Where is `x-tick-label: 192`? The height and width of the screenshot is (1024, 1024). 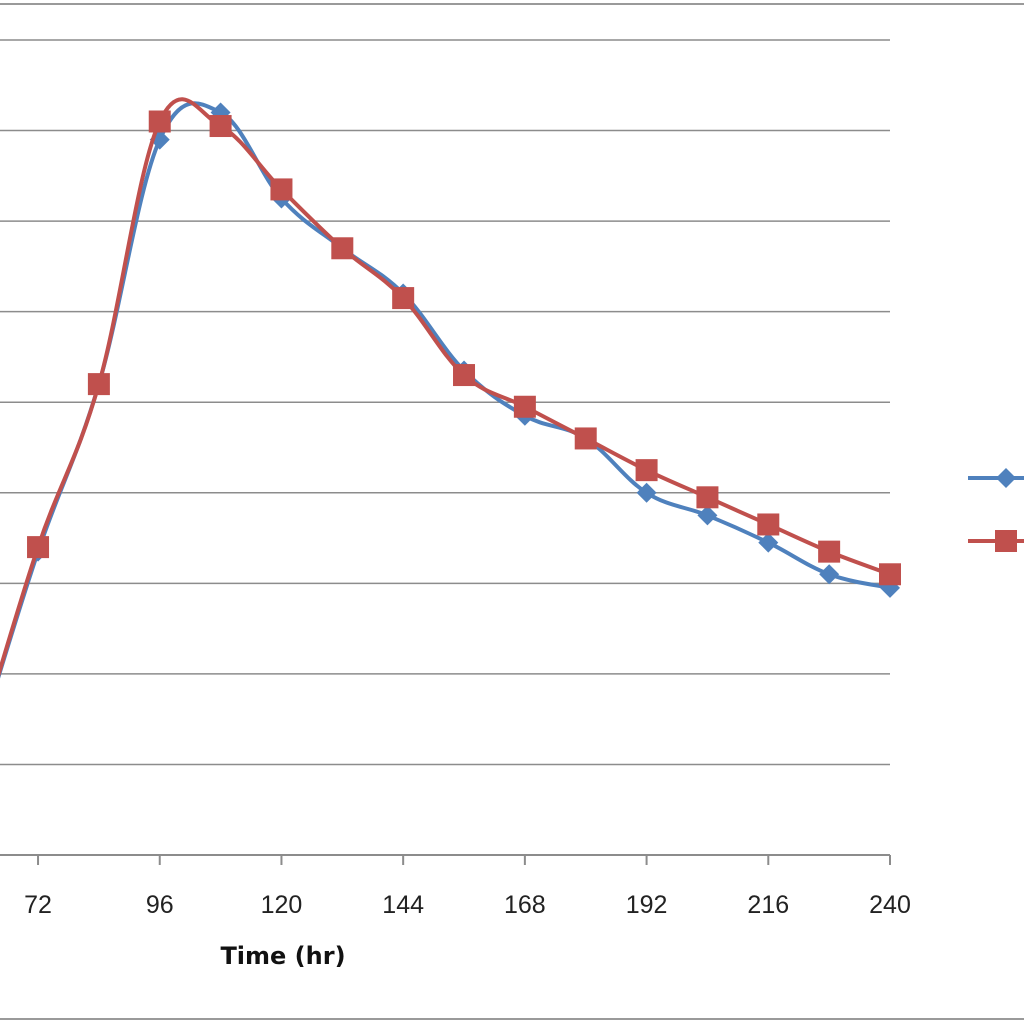 x-tick-label: 192 is located at coordinates (647, 905).